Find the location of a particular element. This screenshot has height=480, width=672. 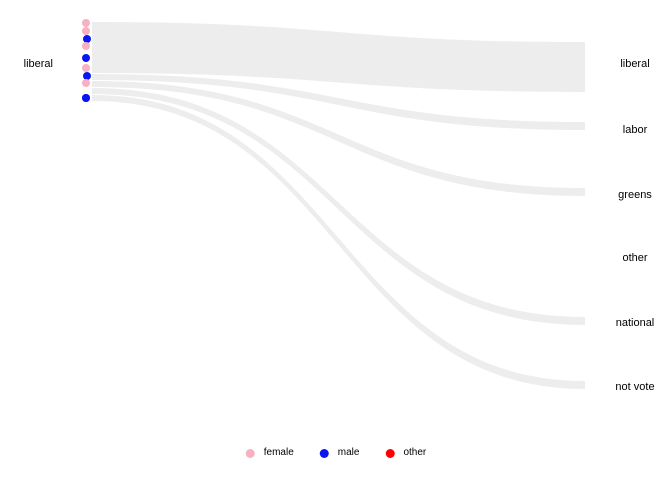

legend-label-female: female is located at coordinates (278, 452).